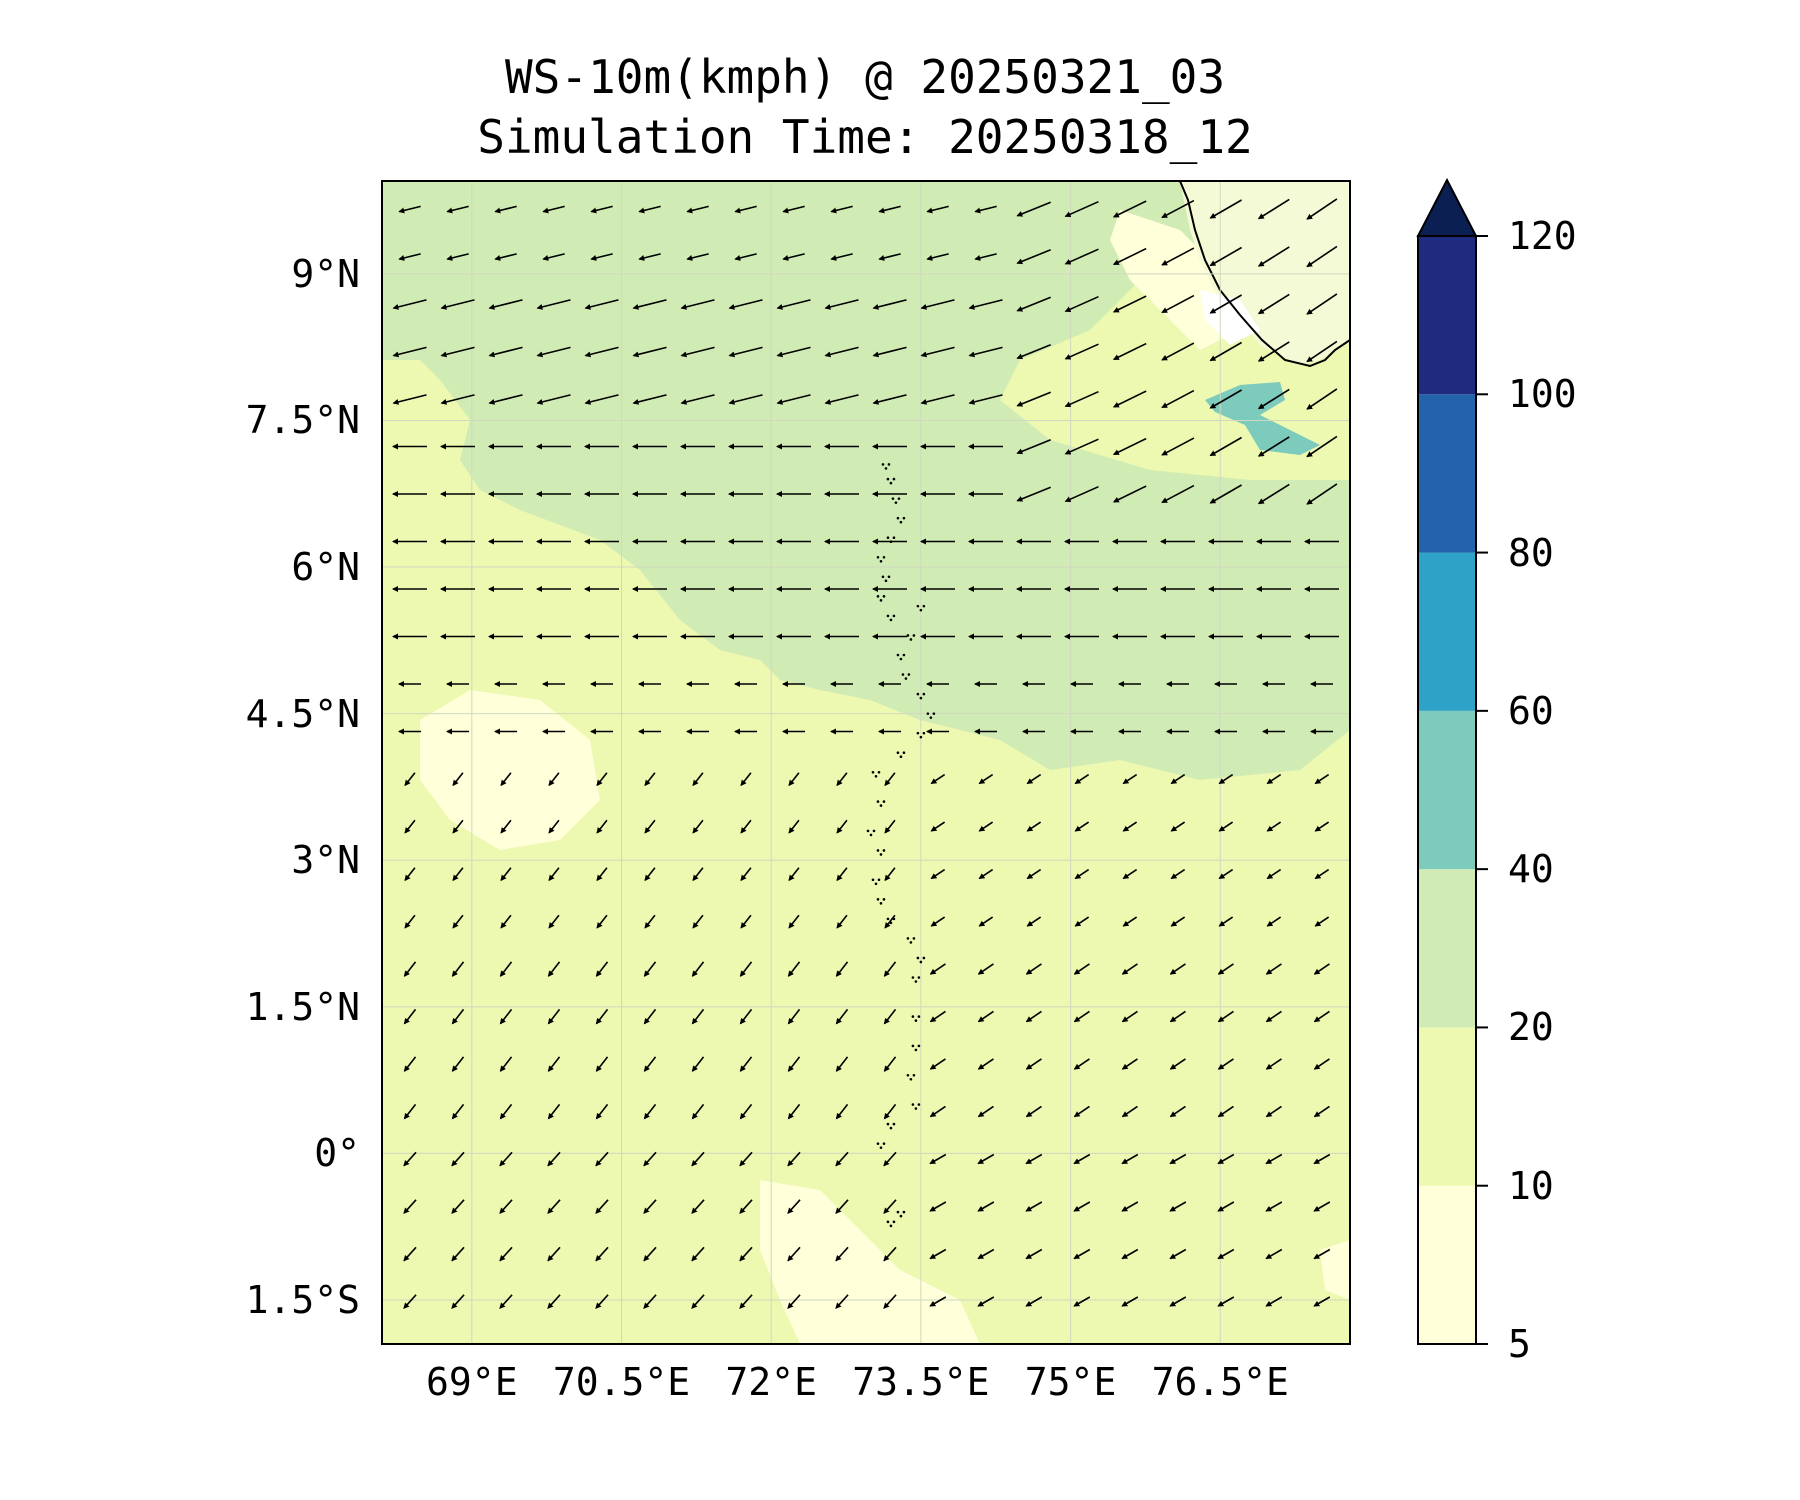  I want to click on lon-tick-label: 70.5°E, so click(621, 1382).